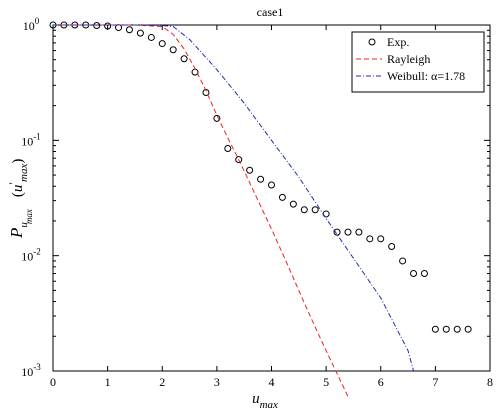  Describe the element at coordinates (326, 382) in the screenshot. I see `x-tick-label-5: 5` at that location.